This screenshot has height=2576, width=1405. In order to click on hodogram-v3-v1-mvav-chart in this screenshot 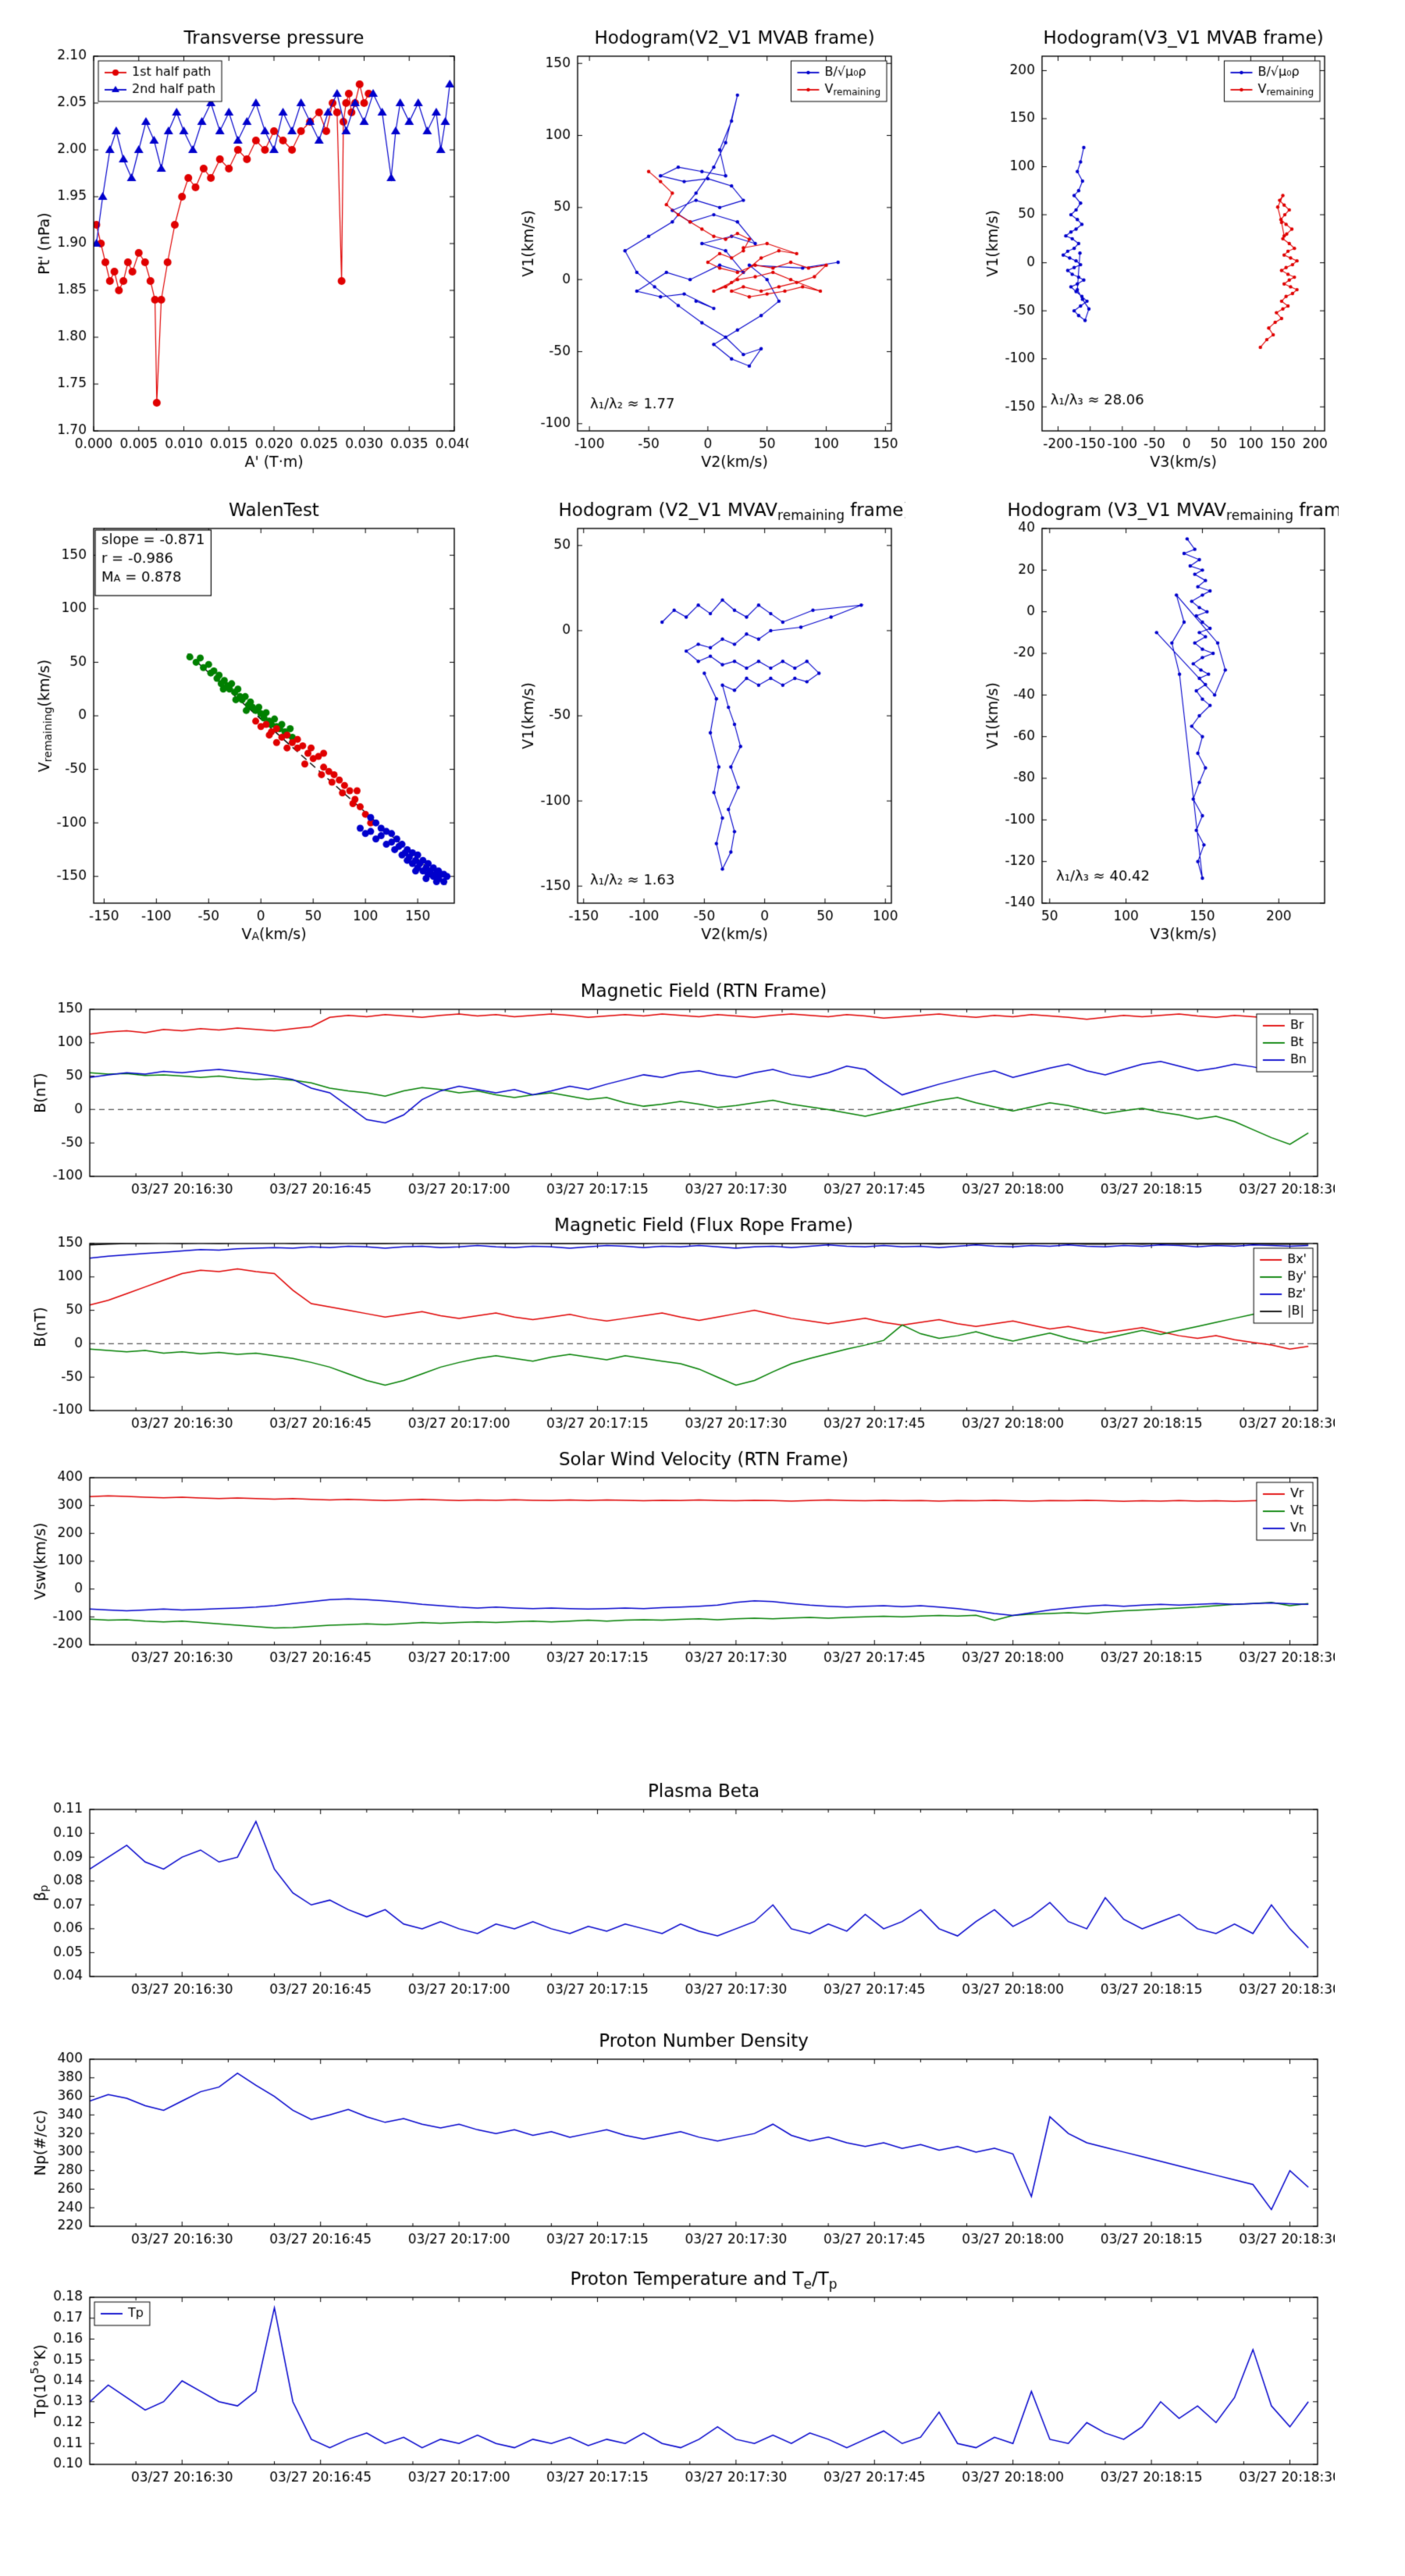, I will do `click(1151, 718)`.